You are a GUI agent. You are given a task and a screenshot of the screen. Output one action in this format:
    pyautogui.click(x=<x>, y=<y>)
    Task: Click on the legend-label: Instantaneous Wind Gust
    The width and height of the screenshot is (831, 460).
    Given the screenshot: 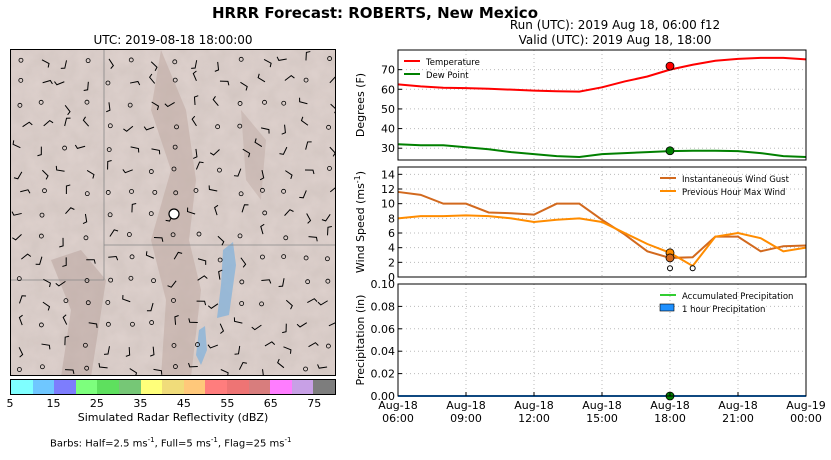 What is the action you would take?
    pyautogui.click(x=736, y=180)
    